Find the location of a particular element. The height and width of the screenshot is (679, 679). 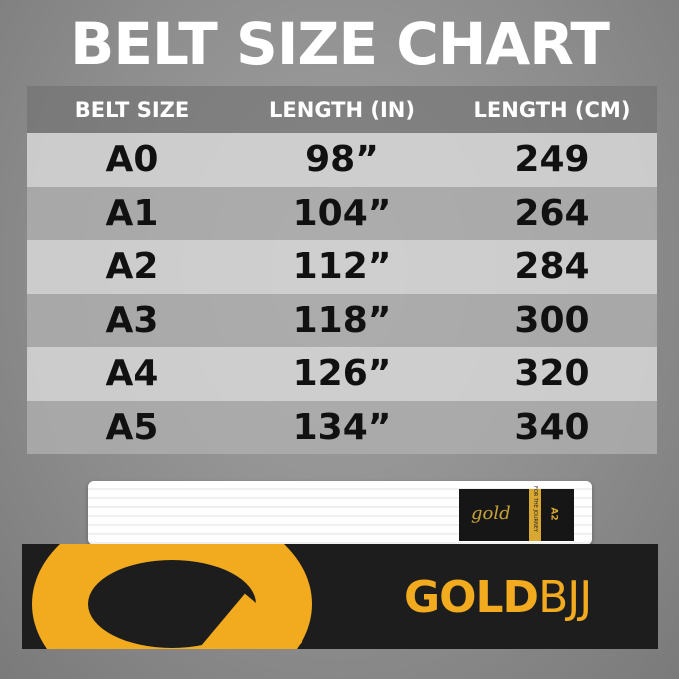

cell-cm: 320 is located at coordinates (552, 374).